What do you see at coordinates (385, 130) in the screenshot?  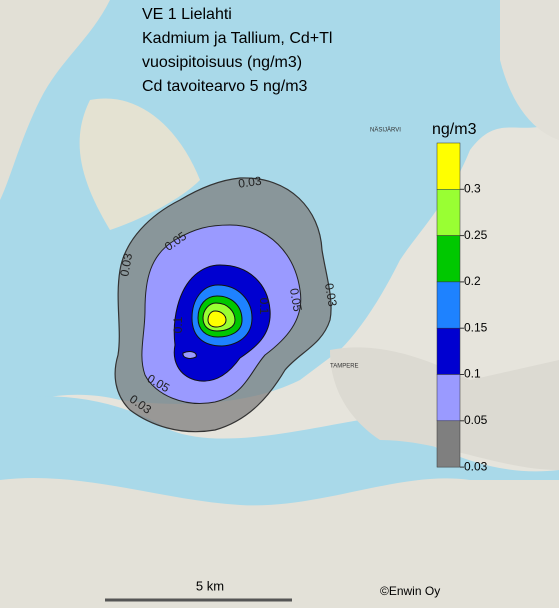 I see `place-name: NÄSIJÄRVI` at bounding box center [385, 130].